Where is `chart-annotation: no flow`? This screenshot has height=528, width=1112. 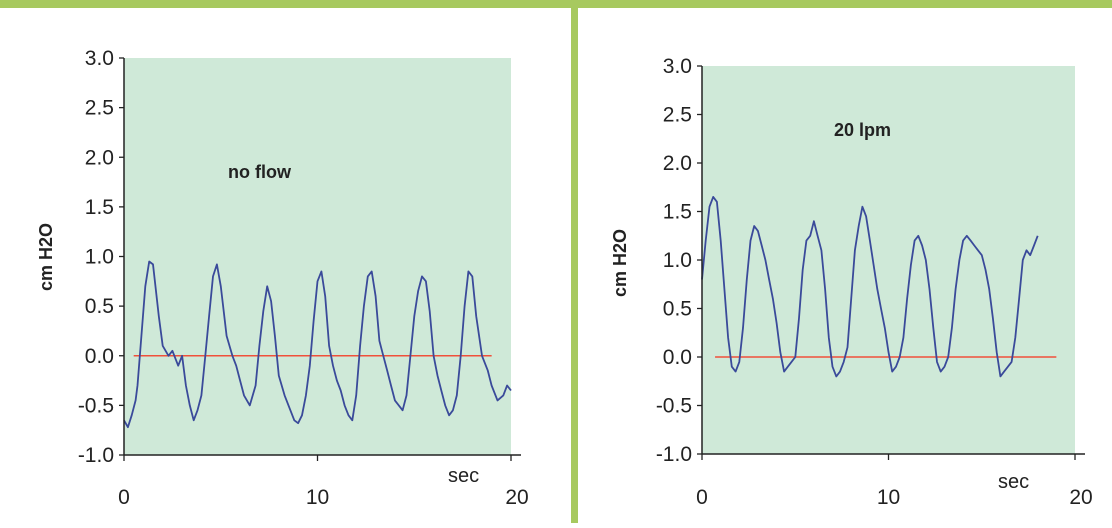 chart-annotation: no flow is located at coordinates (260, 172).